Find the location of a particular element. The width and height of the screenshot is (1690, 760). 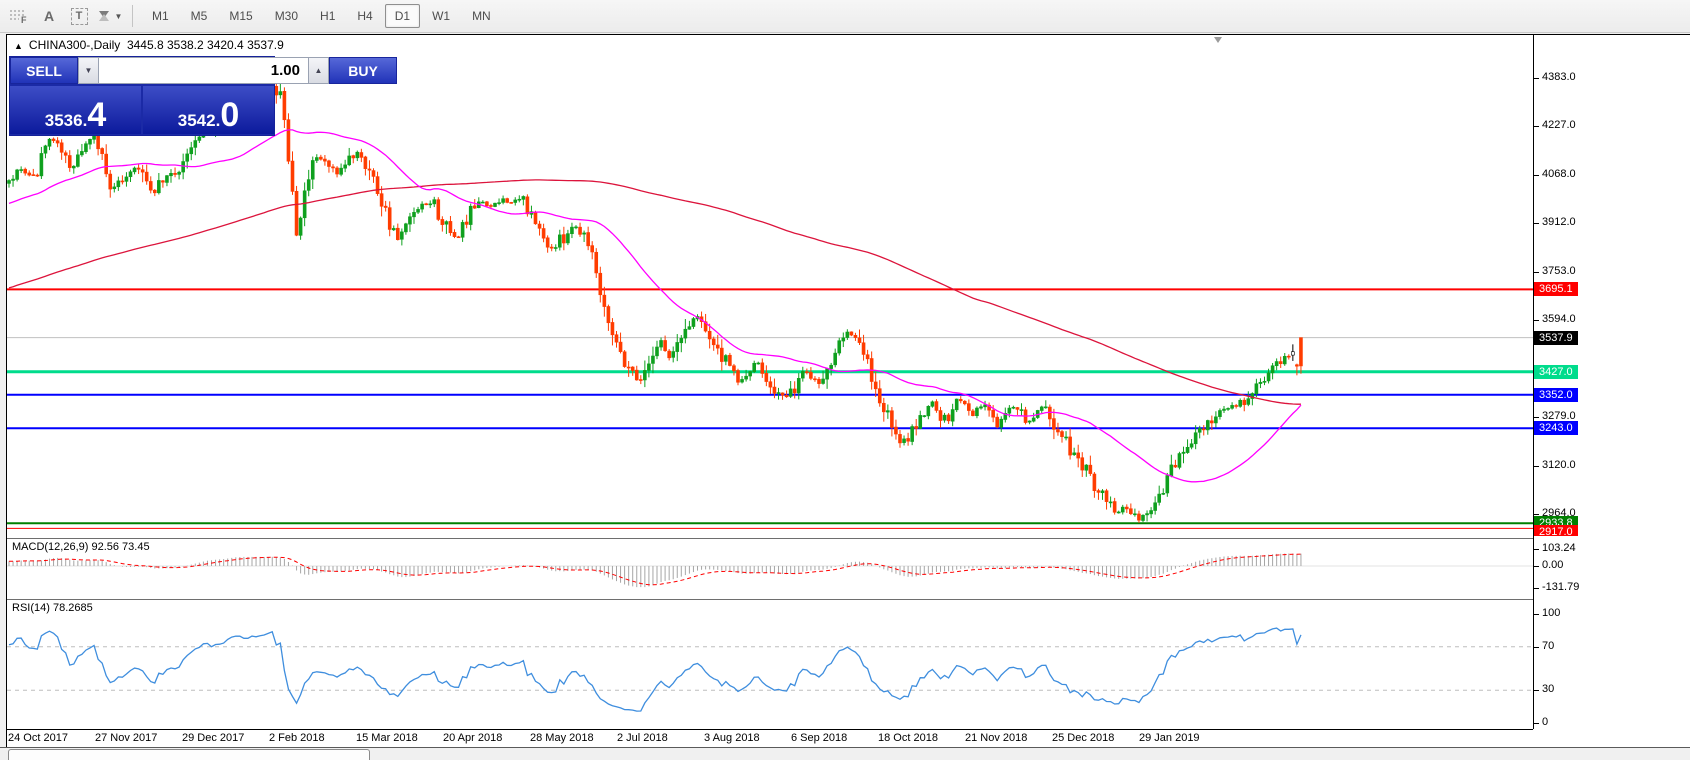

date-tick-label: 2 Jul 2018 is located at coordinates (642, 738).